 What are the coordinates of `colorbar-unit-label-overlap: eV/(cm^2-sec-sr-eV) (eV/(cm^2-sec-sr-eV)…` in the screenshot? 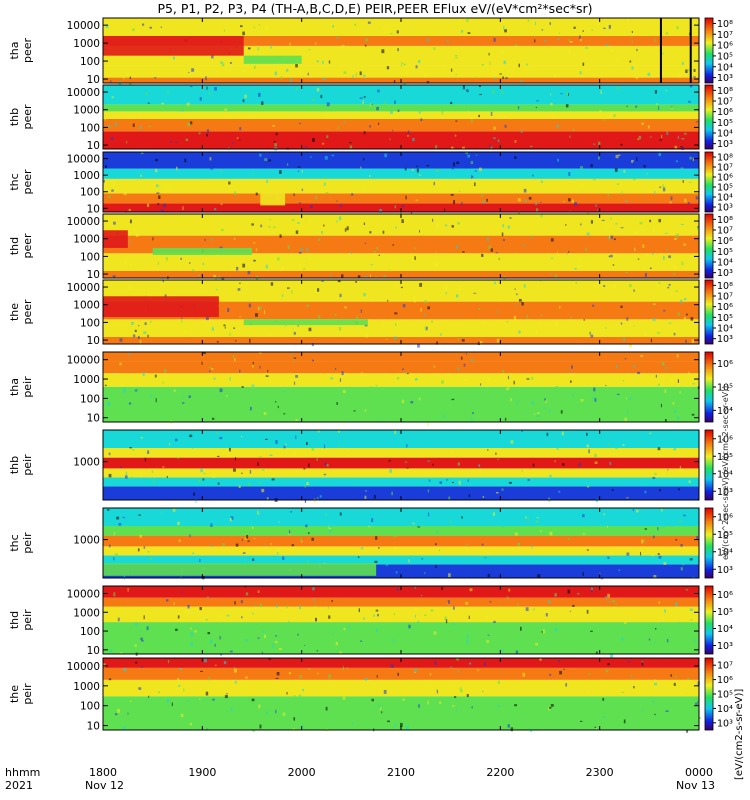 It's located at (725, 473).